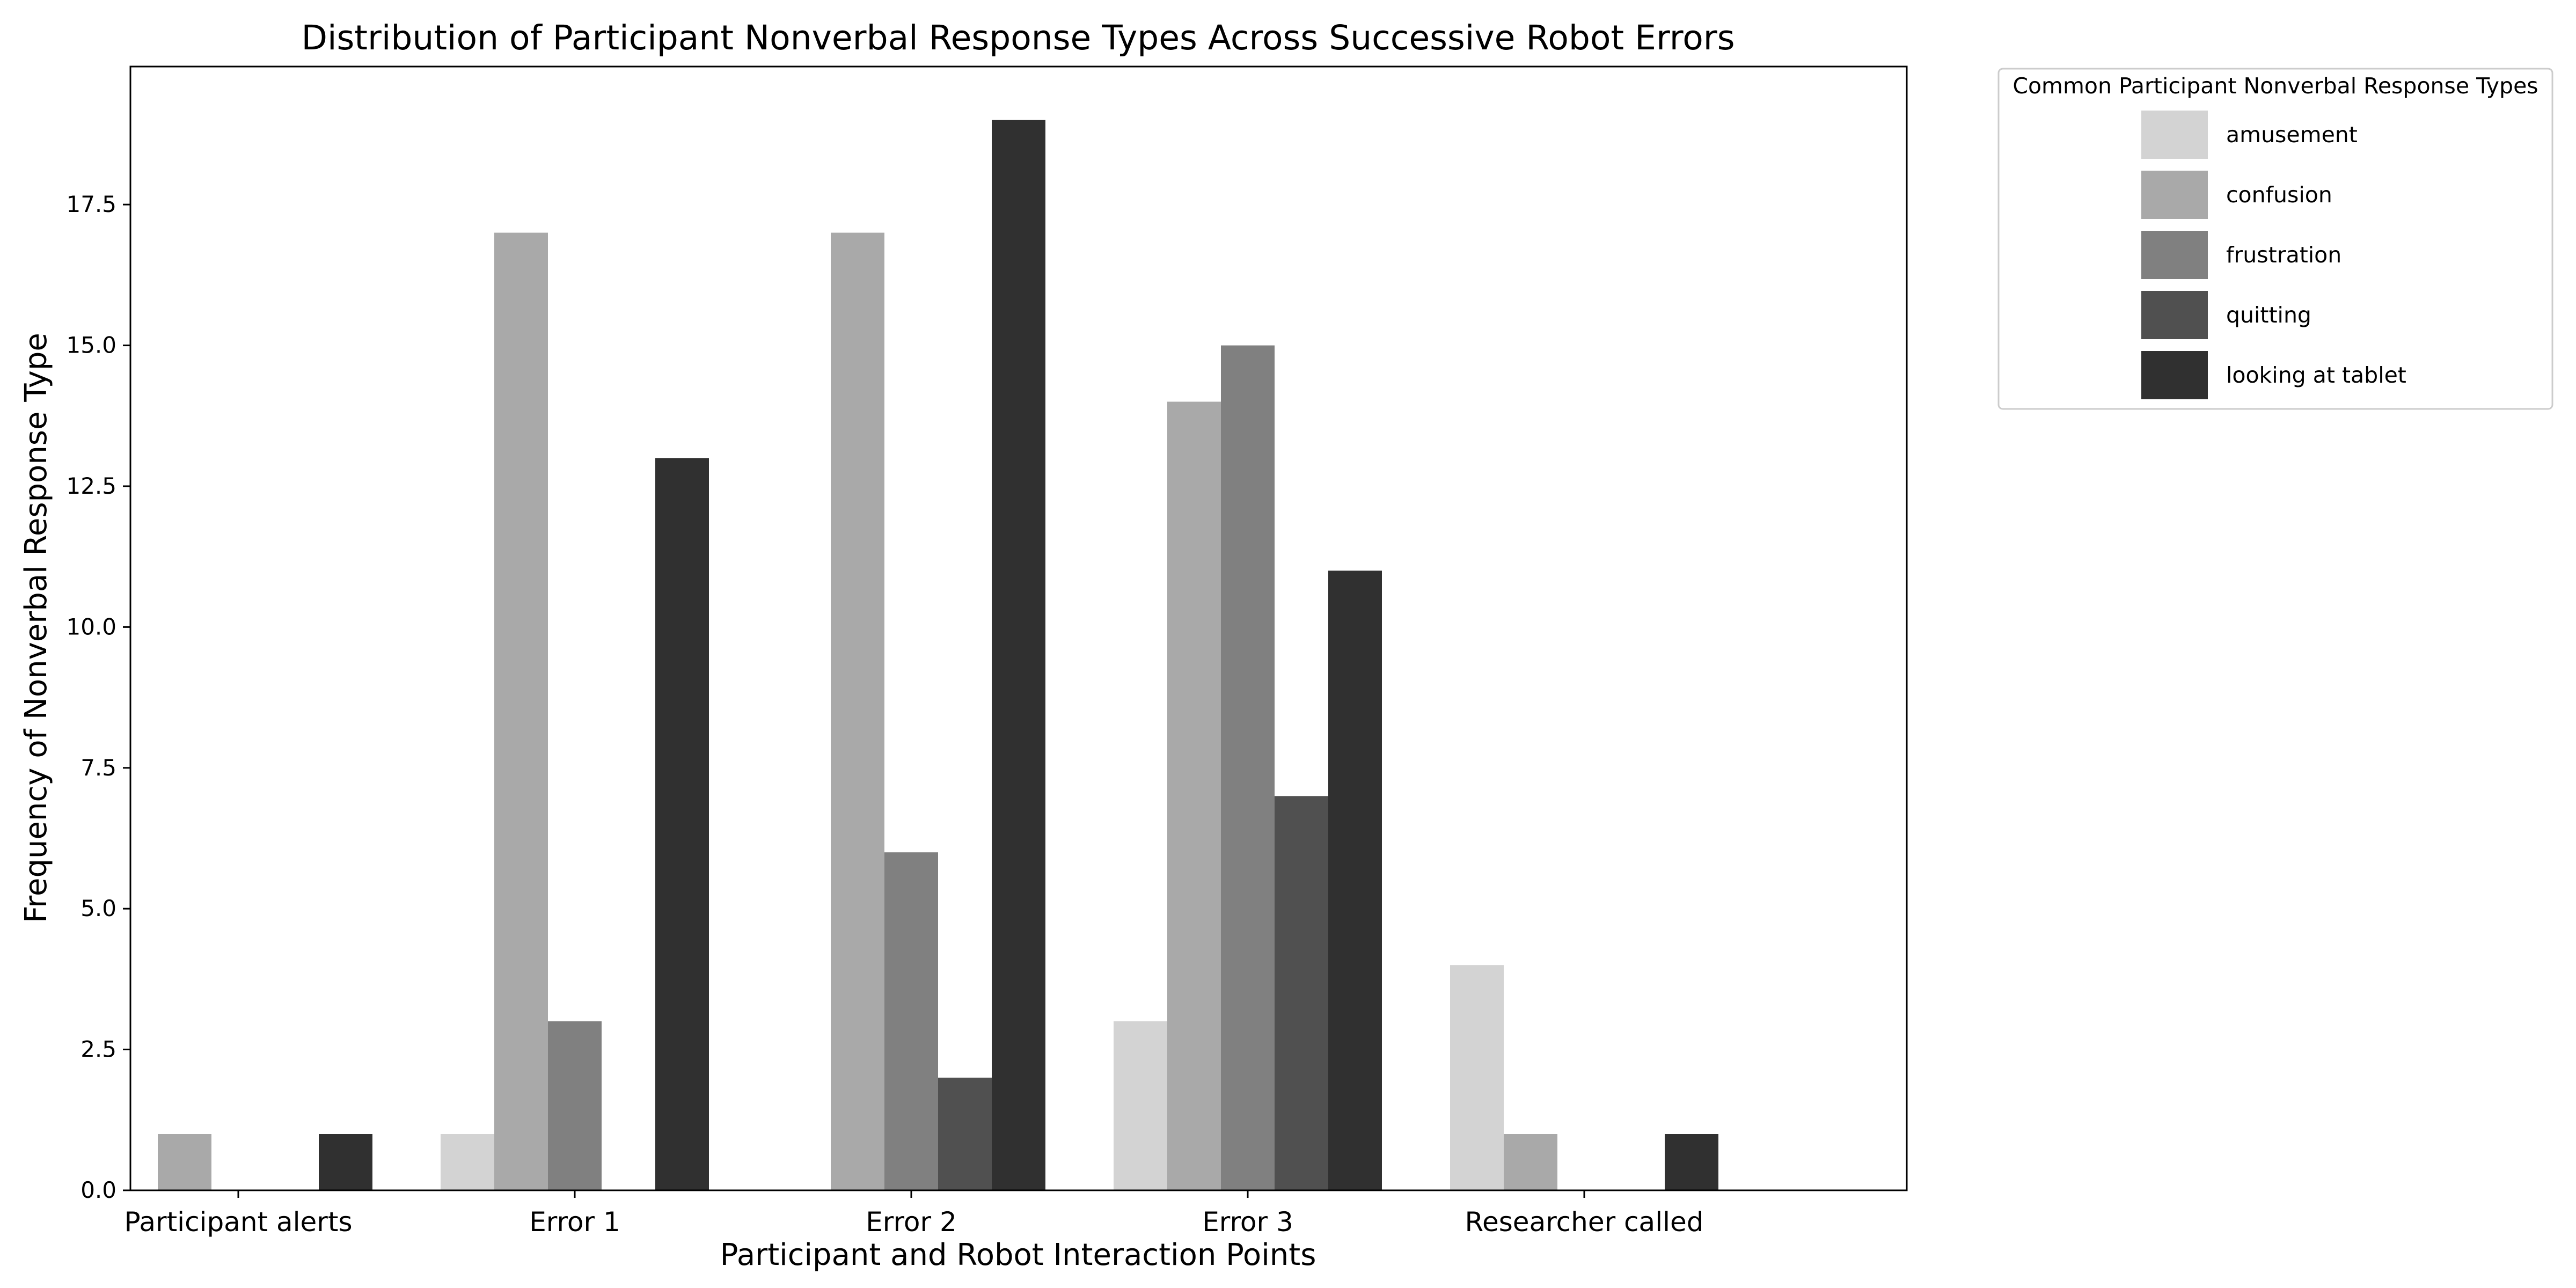  Describe the element at coordinates (2174, 315) in the screenshot. I see `legend-swatch-quitting` at that location.